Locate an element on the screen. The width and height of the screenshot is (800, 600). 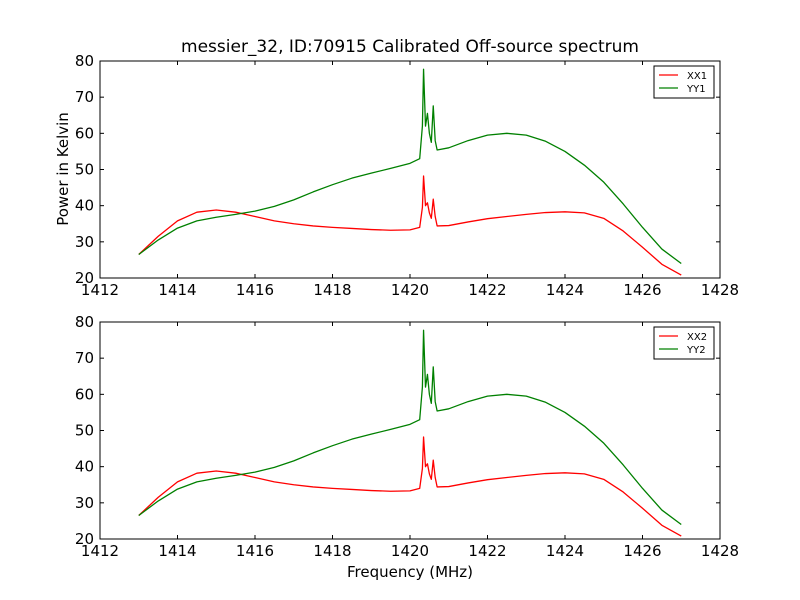
x-axis-label: Frequency (MHz) is located at coordinates (410, 572).